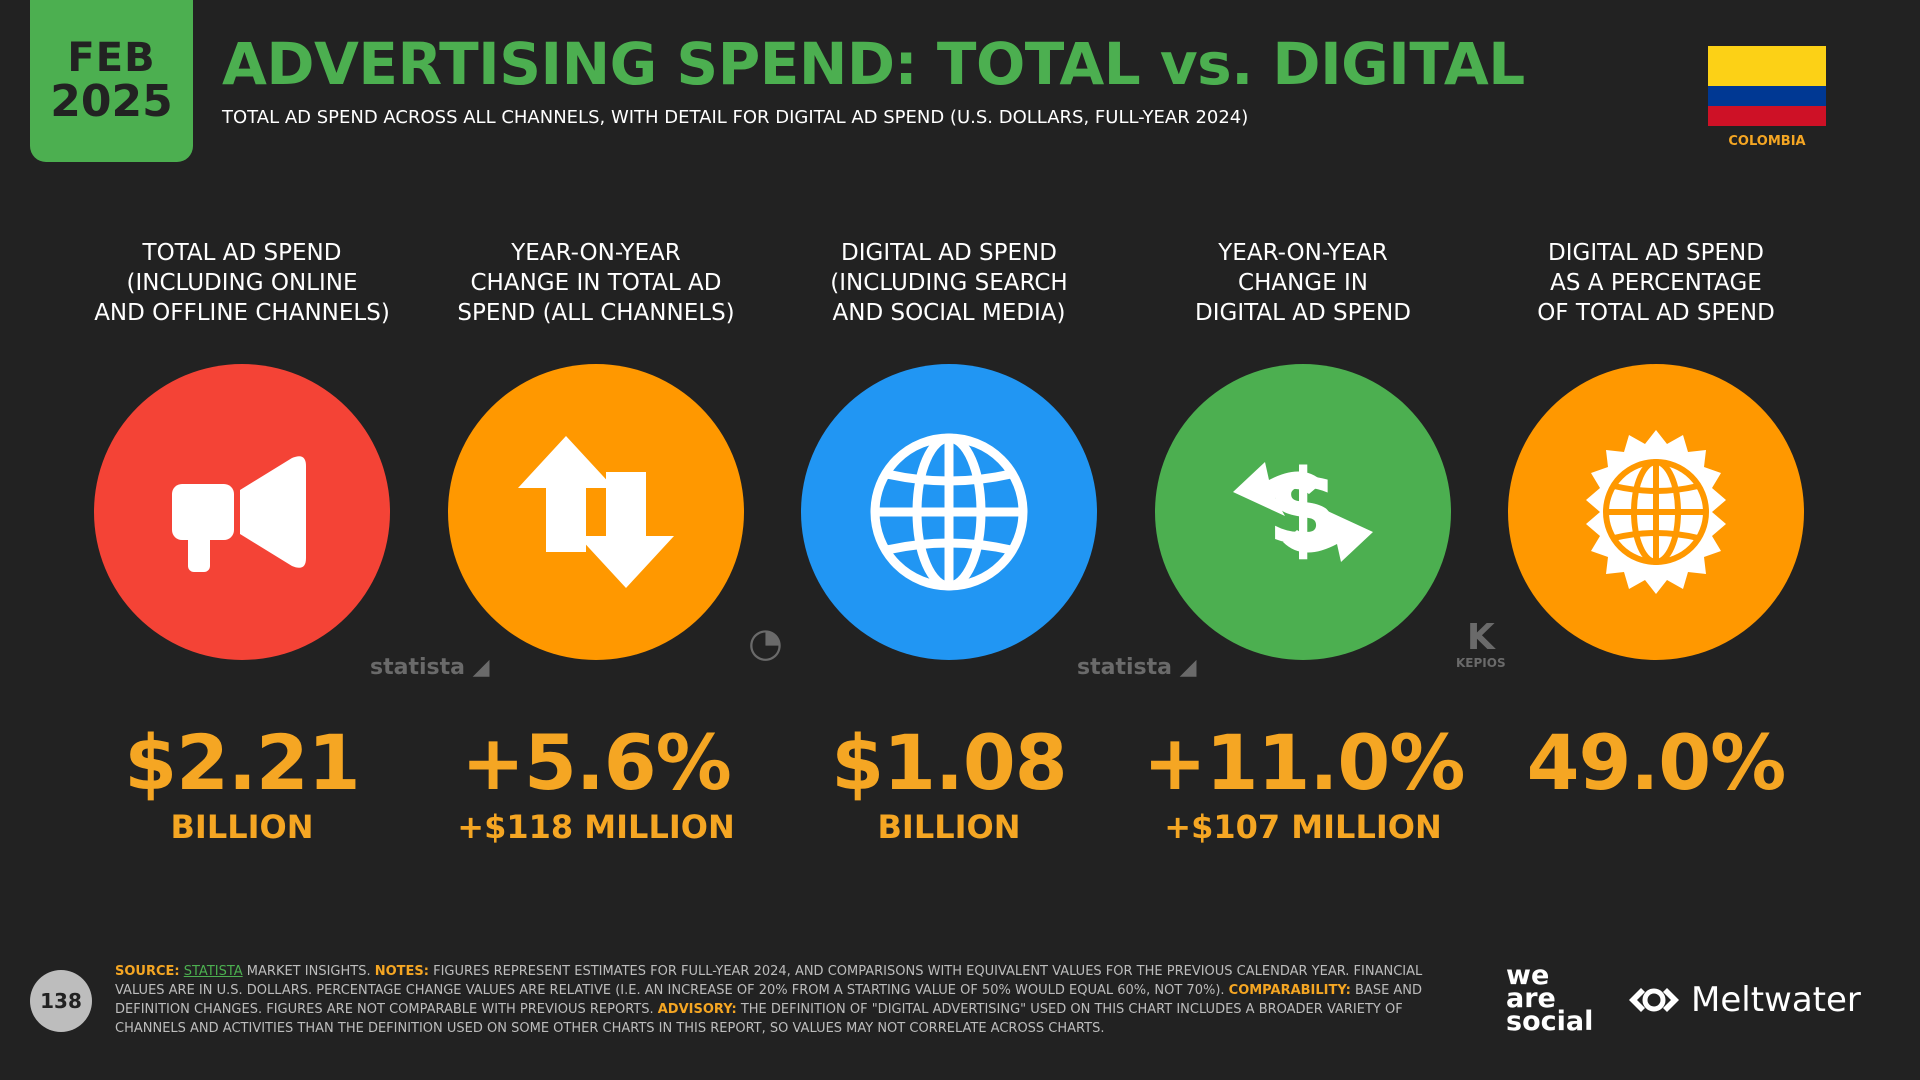  I want to click on dollar-exchange-icon: $, so click(1303, 508).